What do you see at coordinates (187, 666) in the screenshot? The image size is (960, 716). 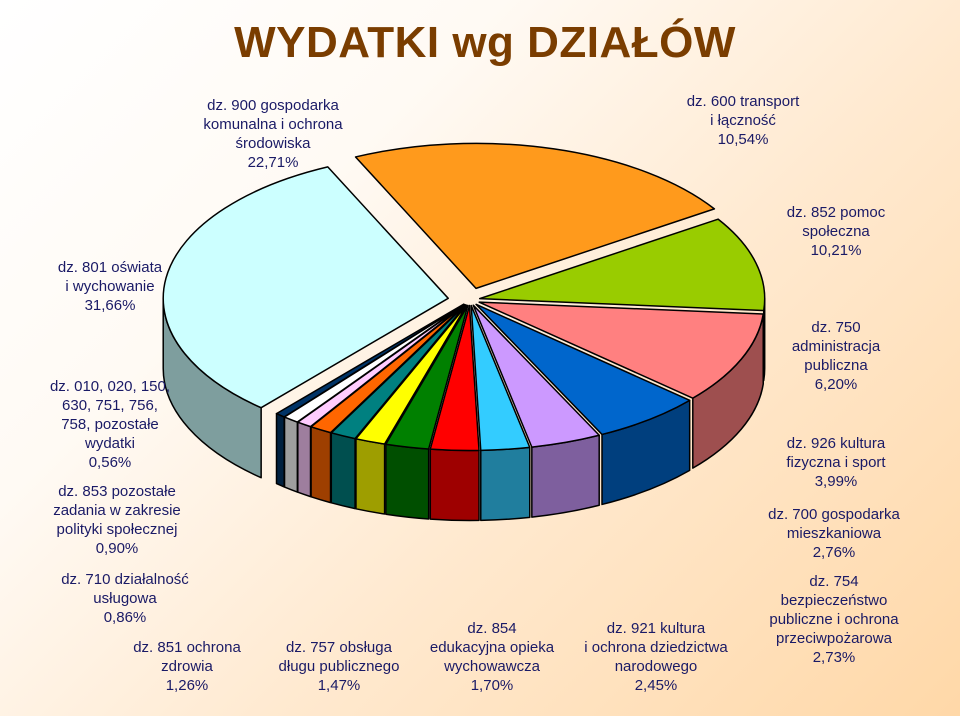 I see `slice-label-851: dz. 851 ochrona zdrowia 1,26%` at bounding box center [187, 666].